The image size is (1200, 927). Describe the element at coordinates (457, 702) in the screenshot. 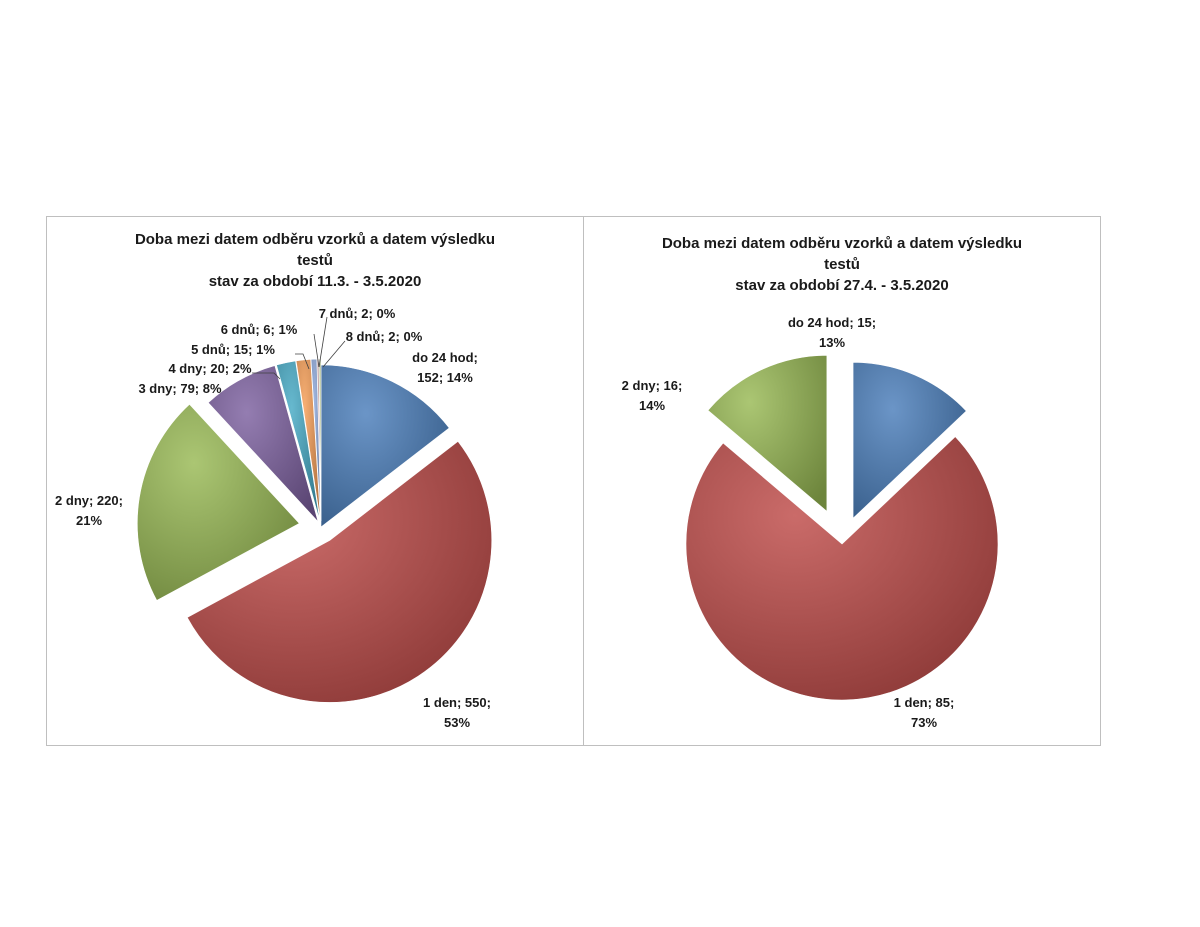

I see `data-label-1-den: 1 den; 550;` at that location.